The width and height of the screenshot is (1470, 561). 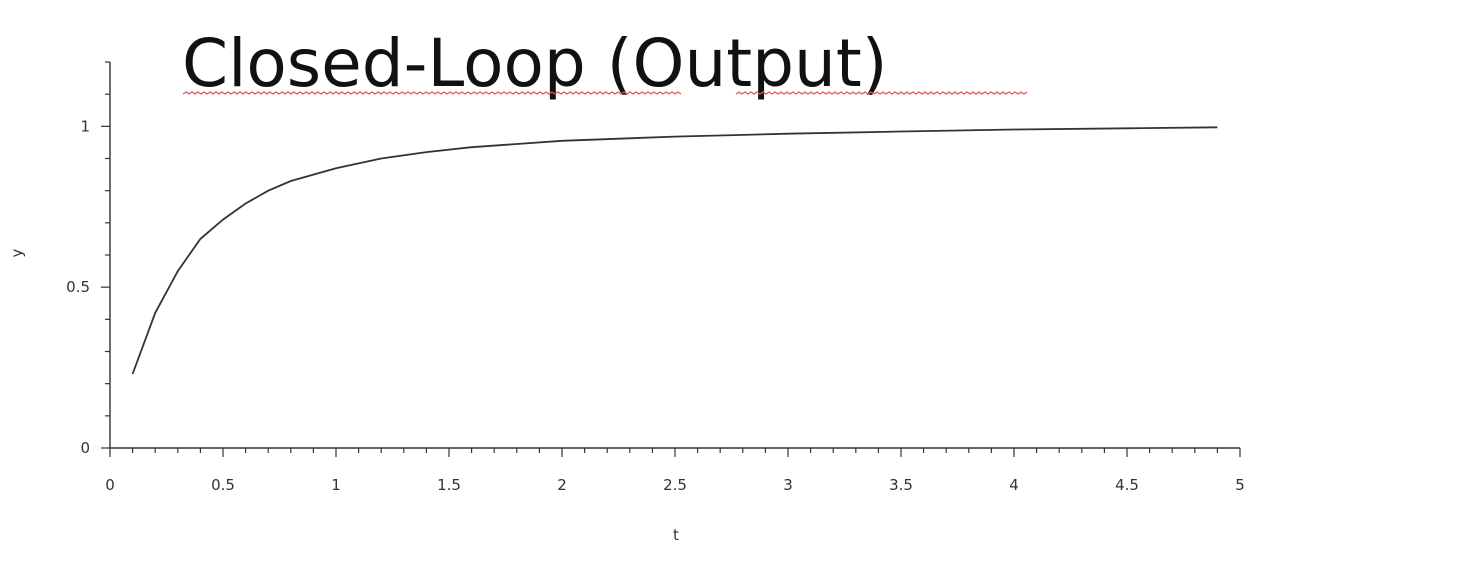 I want to click on x-tick-label: 4, so click(x=1014, y=485).